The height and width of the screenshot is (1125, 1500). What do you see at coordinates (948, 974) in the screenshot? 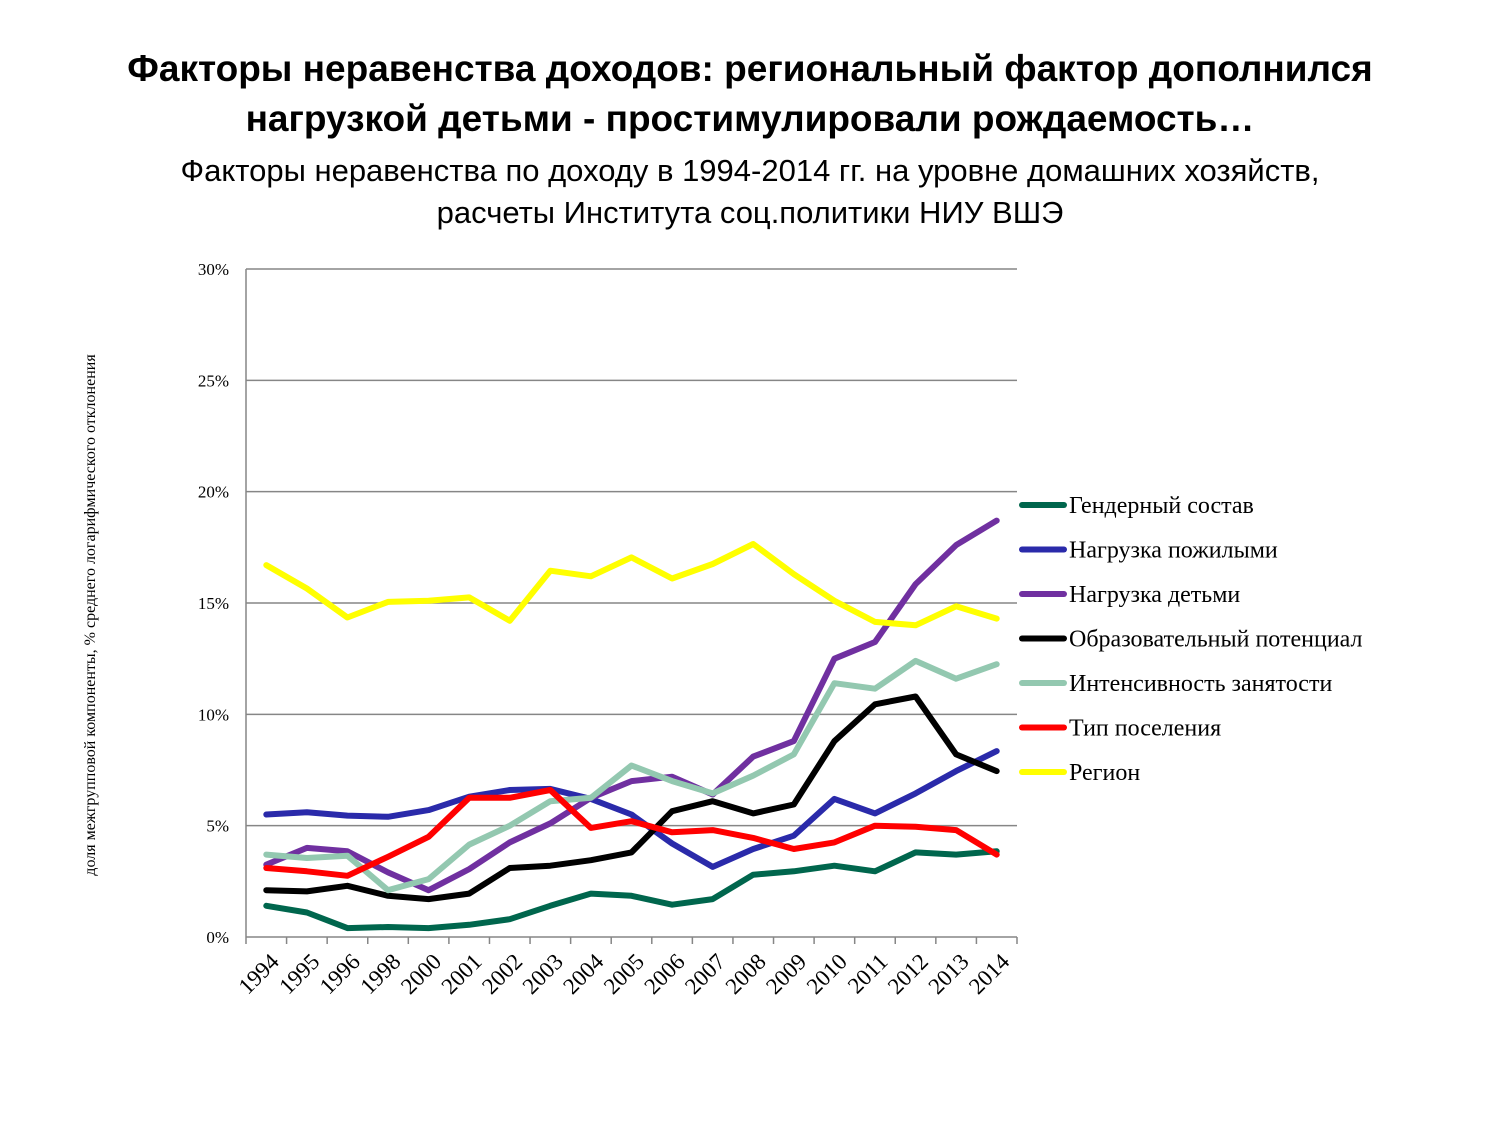
I see `x-tick-label: 2013` at bounding box center [948, 974].